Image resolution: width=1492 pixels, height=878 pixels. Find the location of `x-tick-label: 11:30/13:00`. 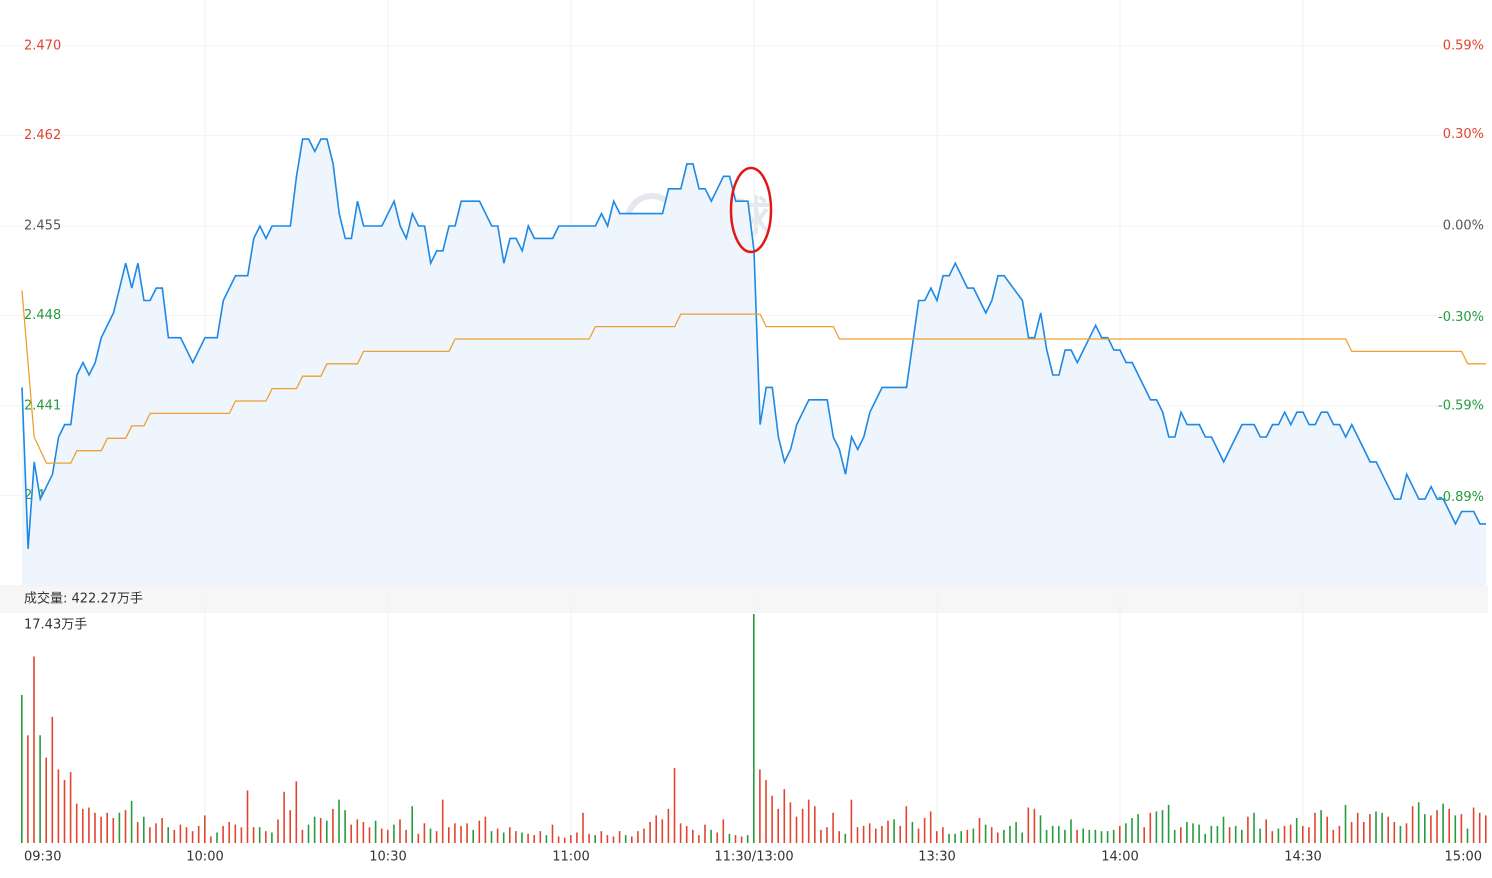

x-tick-label: 11:30/13:00 is located at coordinates (753, 857).